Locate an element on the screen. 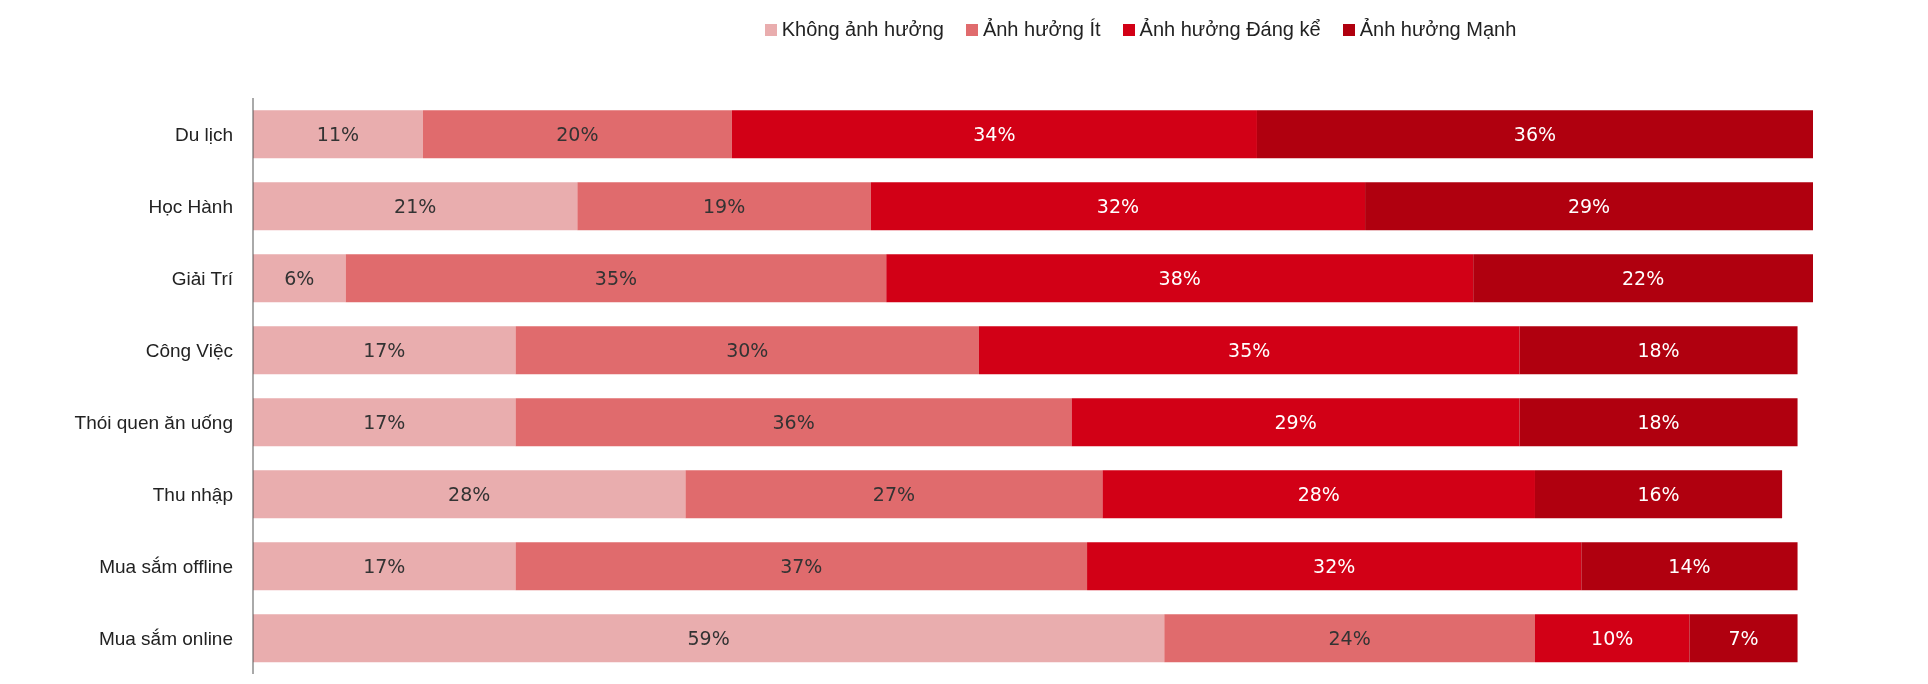 The image size is (1928, 684). y-tick-label: Công Việc is located at coordinates (189, 350).